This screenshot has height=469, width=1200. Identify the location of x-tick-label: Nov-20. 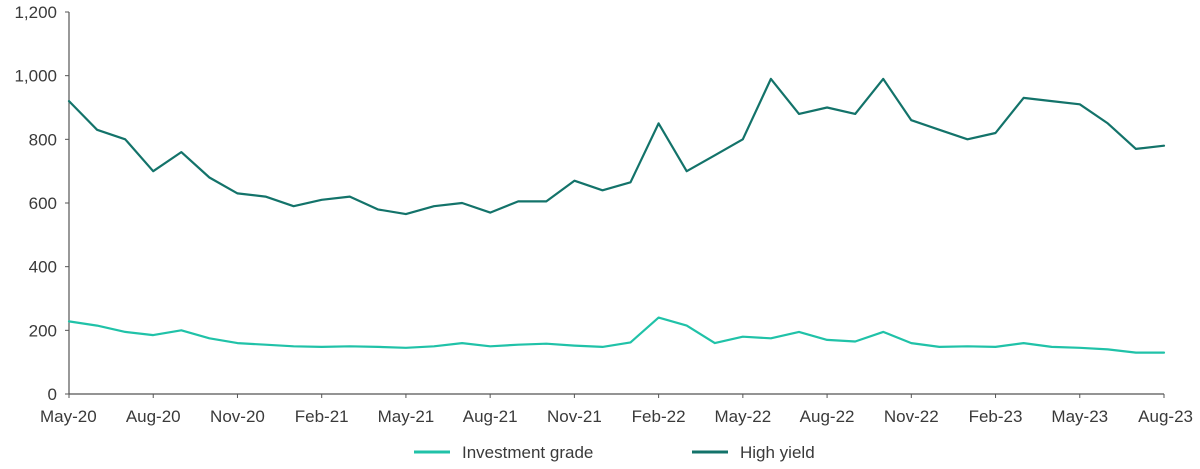
(237, 416).